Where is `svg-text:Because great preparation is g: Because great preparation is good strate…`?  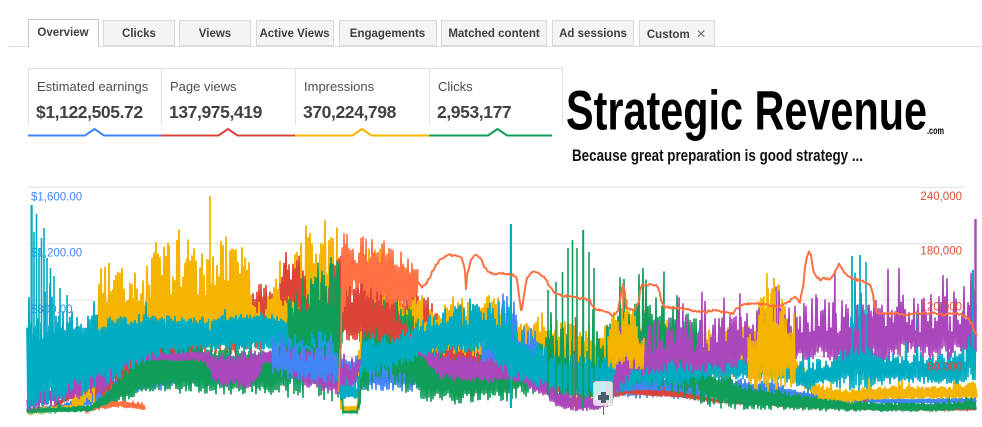
svg-text:Because great preparation is g: Because great preparation is good strate… is located at coordinates (717, 155).